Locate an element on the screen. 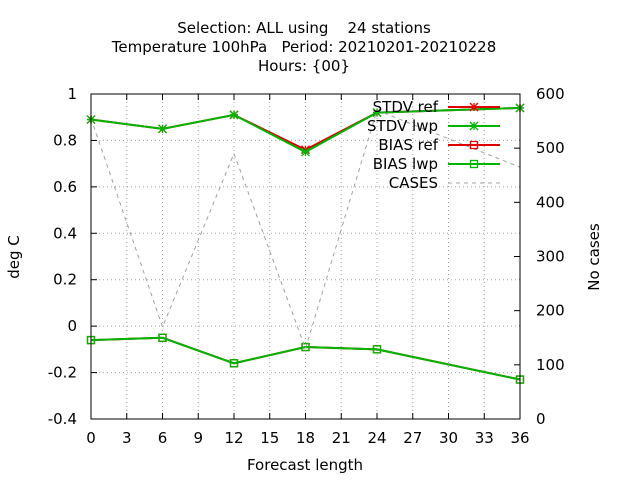  y-tick-label: 1 is located at coordinates (72, 94).